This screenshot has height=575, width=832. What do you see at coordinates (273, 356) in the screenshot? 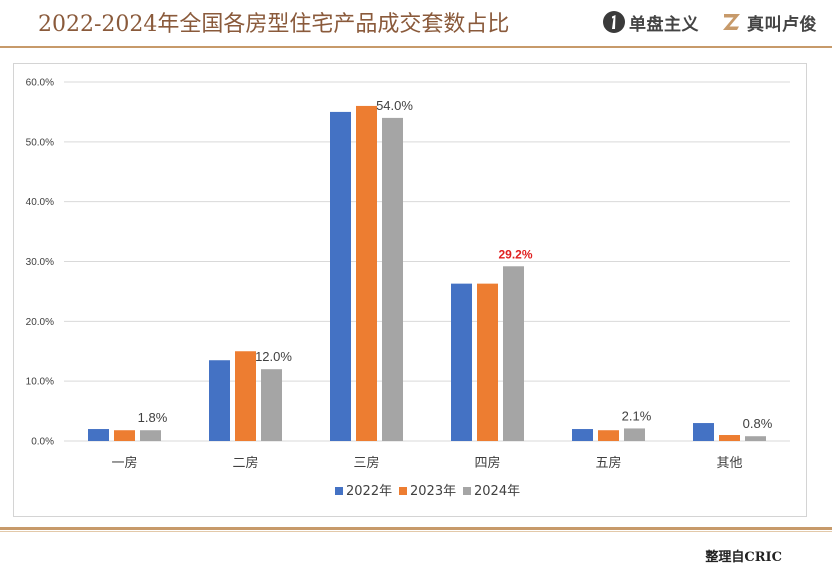
I see `data-label: 12.0%` at bounding box center [273, 356].